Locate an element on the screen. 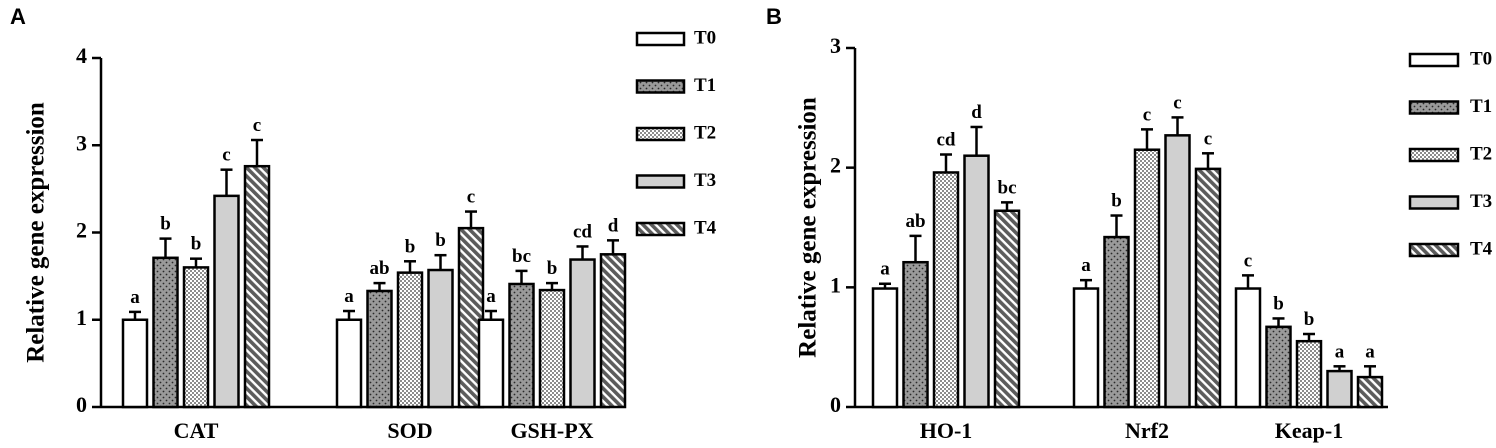  bar-t4-sod is located at coordinates (471, 317).